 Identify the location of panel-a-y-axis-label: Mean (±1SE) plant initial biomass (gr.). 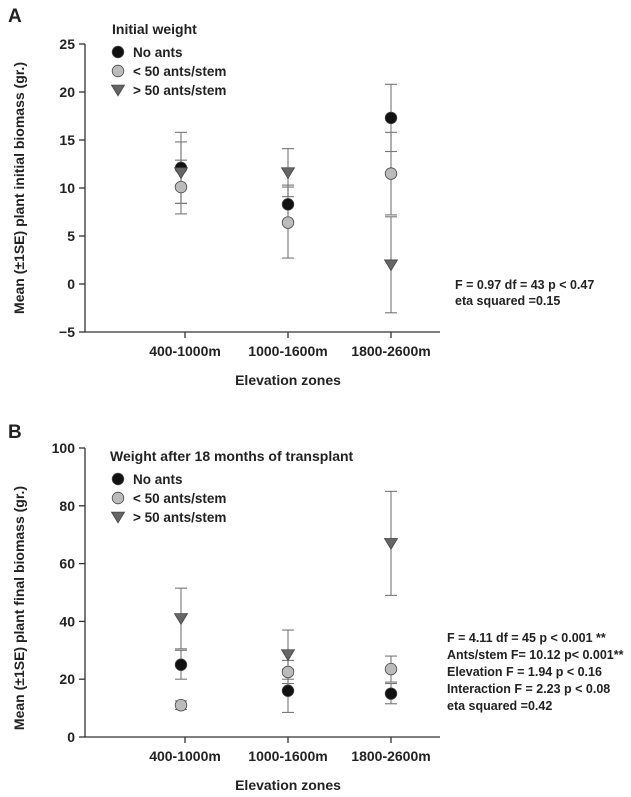
(19, 188).